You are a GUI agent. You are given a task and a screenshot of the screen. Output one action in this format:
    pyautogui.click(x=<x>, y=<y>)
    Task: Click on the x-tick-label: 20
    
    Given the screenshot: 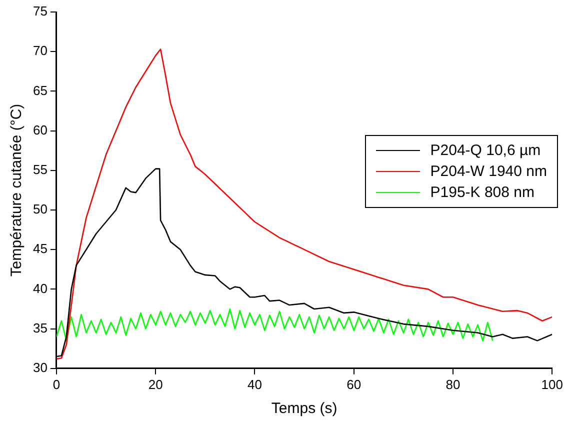 What is the action you would take?
    pyautogui.click(x=155, y=384)
    